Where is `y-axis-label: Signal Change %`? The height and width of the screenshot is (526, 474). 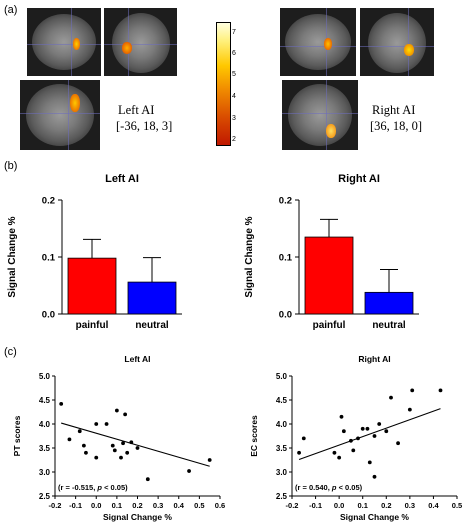 y-axis-label: Signal Change % is located at coordinates (12, 256).